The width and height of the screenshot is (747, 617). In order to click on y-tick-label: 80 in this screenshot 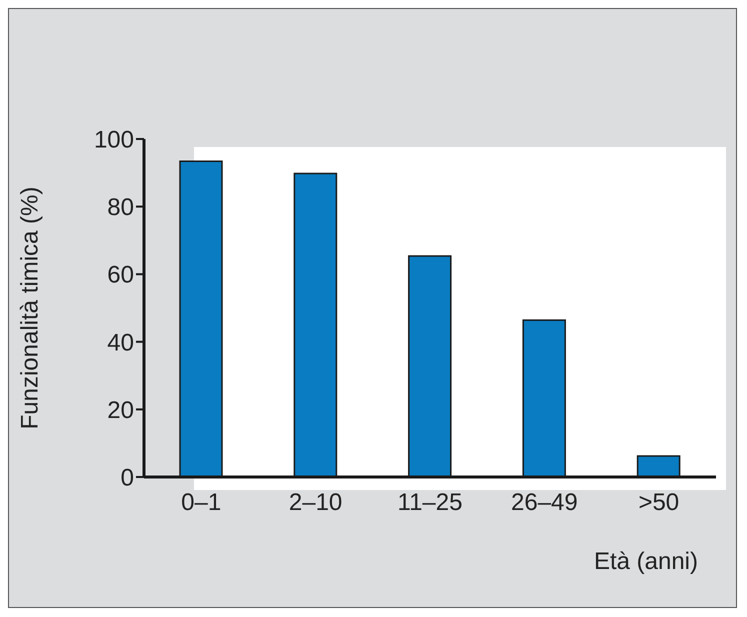, I will do `click(120, 208)`.